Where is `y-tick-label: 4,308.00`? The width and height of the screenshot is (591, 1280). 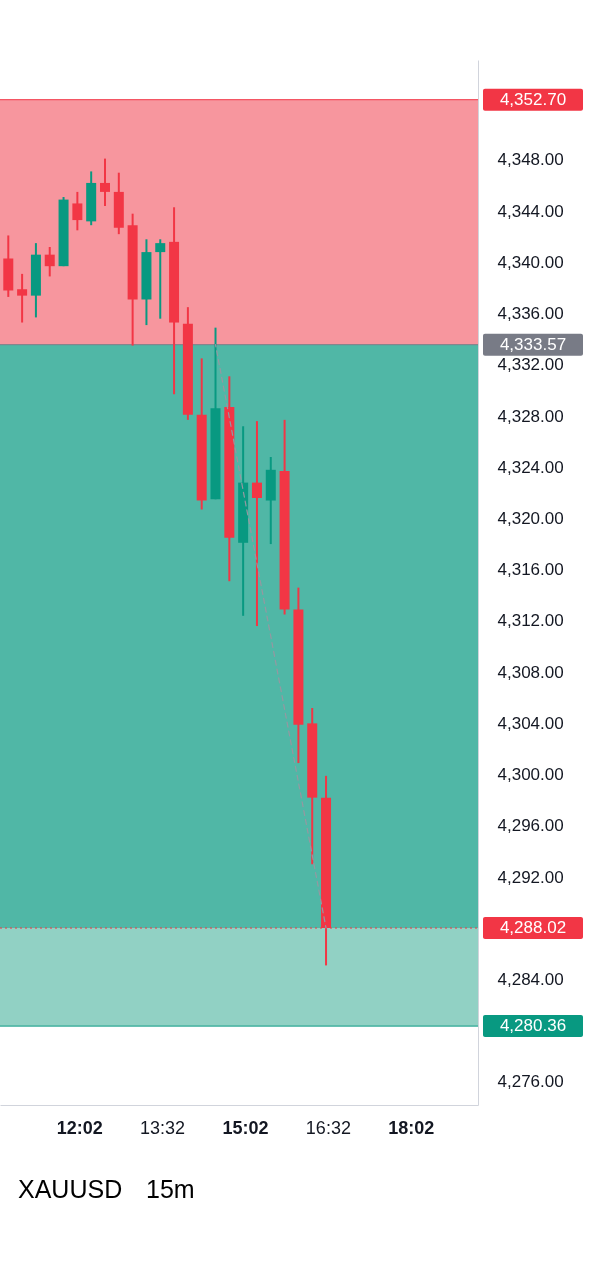
y-tick-label: 4,308.00 is located at coordinates (530, 672).